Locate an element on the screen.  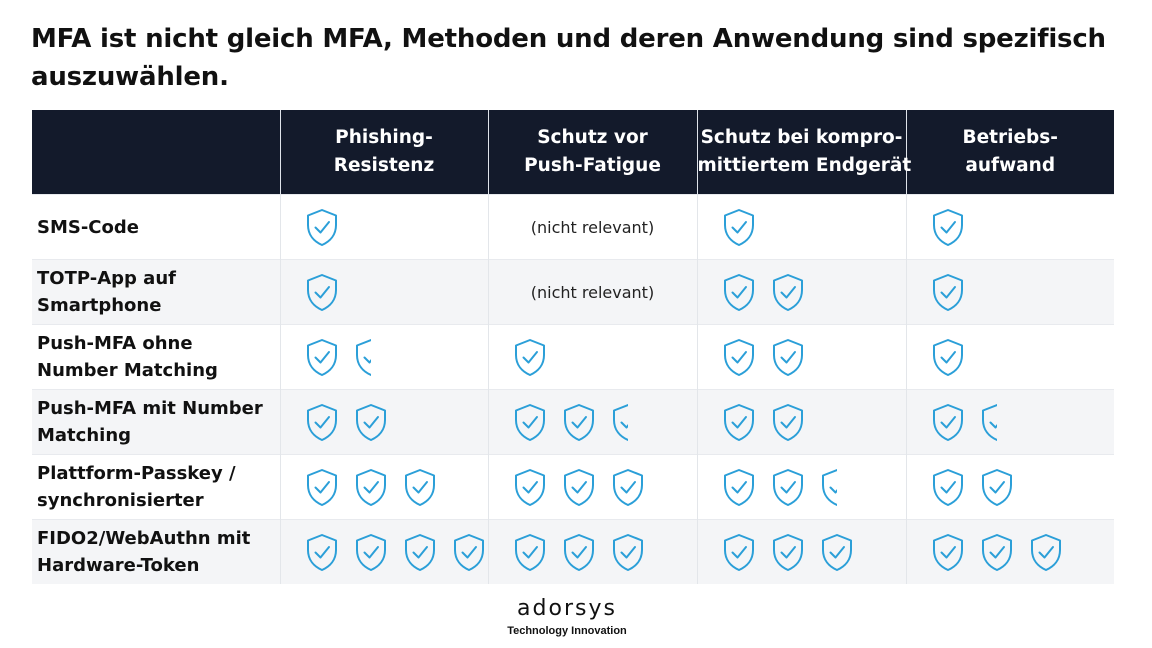
method-label-line: Push-MFA mit Number is located at coordinates (150, 408).